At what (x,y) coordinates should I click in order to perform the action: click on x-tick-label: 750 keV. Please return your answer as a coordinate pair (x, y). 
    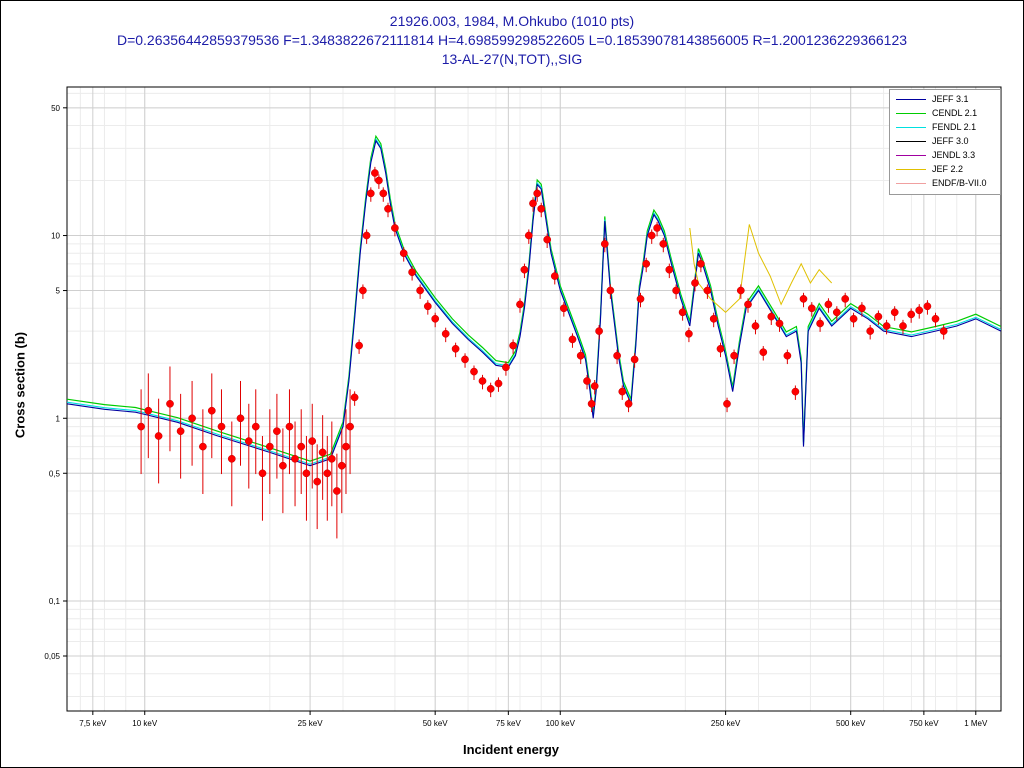
    Looking at the image, I should click on (924, 723).